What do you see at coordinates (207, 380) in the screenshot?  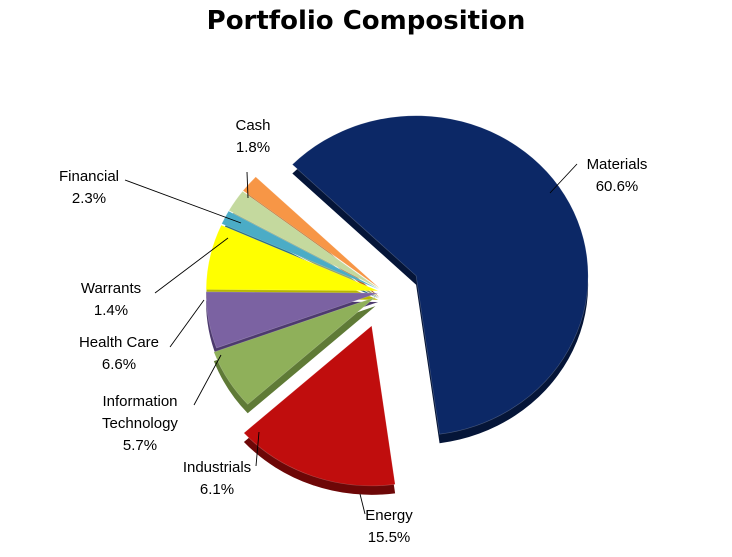 I see `leader-line-information-technology` at bounding box center [207, 380].